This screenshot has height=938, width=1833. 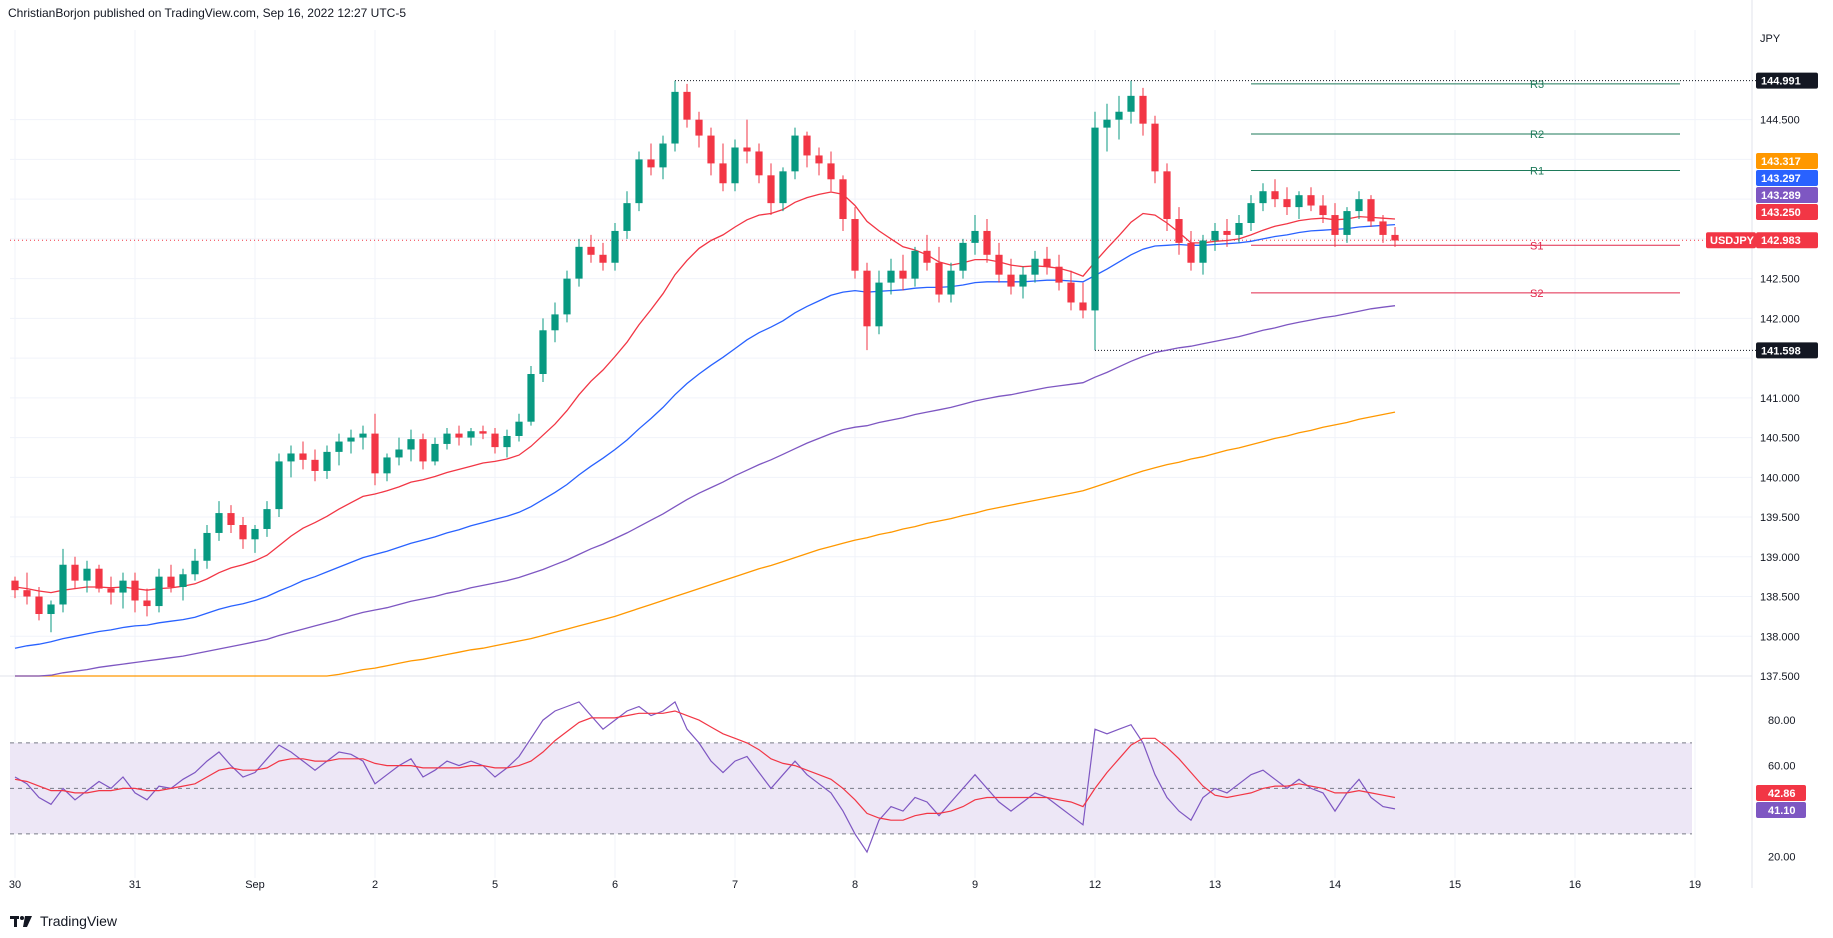 I want to click on price-tick-label: 141.000, so click(x=1780, y=399).